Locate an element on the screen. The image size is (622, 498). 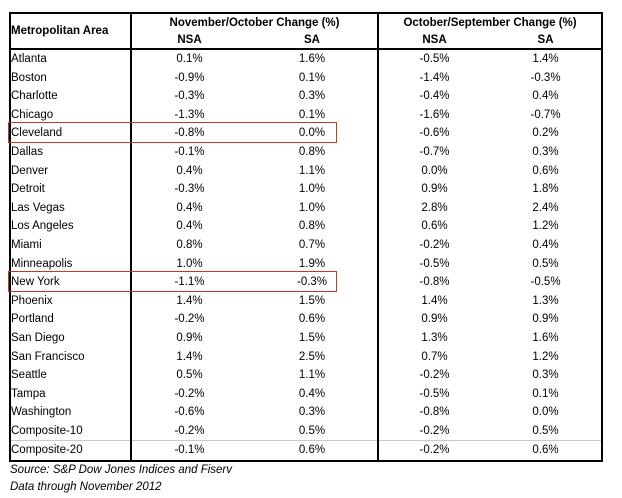
metro-area-column-header: Metropolitan Area is located at coordinates (60, 31).